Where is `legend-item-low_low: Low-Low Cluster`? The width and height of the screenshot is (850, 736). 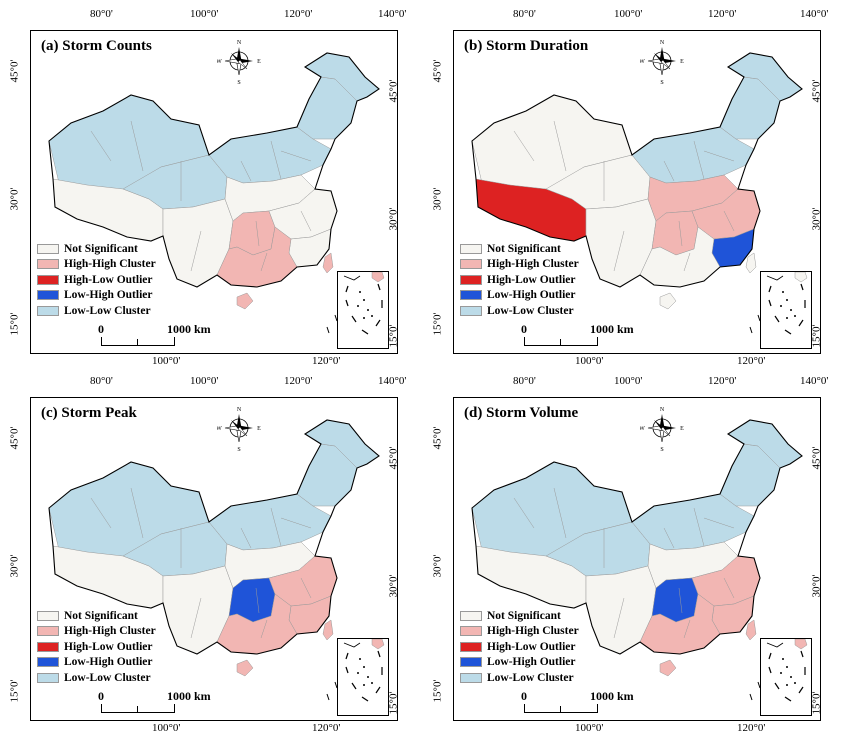 legend-item-low_low: Low-Low Cluster is located at coordinates (519, 678).